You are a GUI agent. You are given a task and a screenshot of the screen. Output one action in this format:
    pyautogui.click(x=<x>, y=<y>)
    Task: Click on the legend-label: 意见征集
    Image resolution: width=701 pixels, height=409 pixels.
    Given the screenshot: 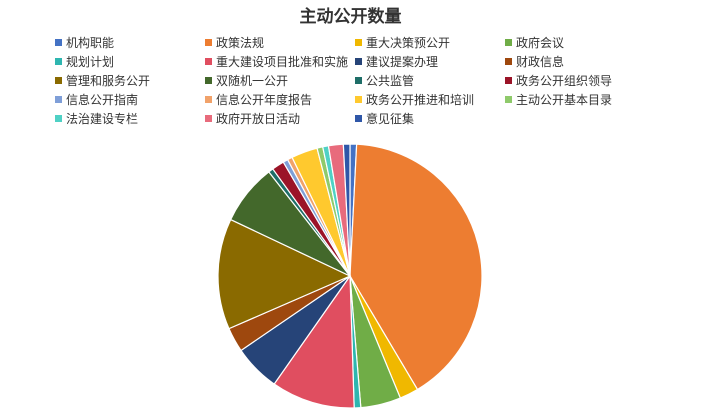 What is the action you would take?
    pyautogui.click(x=390, y=119)
    